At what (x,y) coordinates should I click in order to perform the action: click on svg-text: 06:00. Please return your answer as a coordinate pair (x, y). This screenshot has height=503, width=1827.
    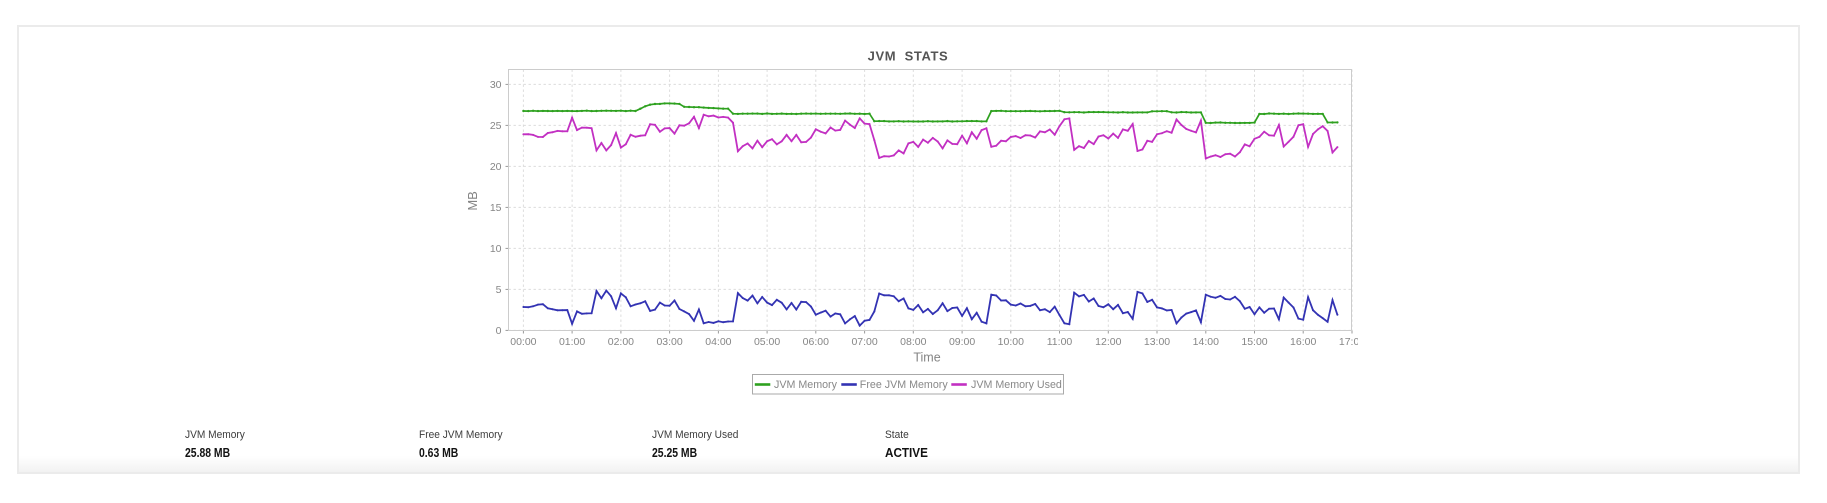
    Looking at the image, I should click on (816, 342).